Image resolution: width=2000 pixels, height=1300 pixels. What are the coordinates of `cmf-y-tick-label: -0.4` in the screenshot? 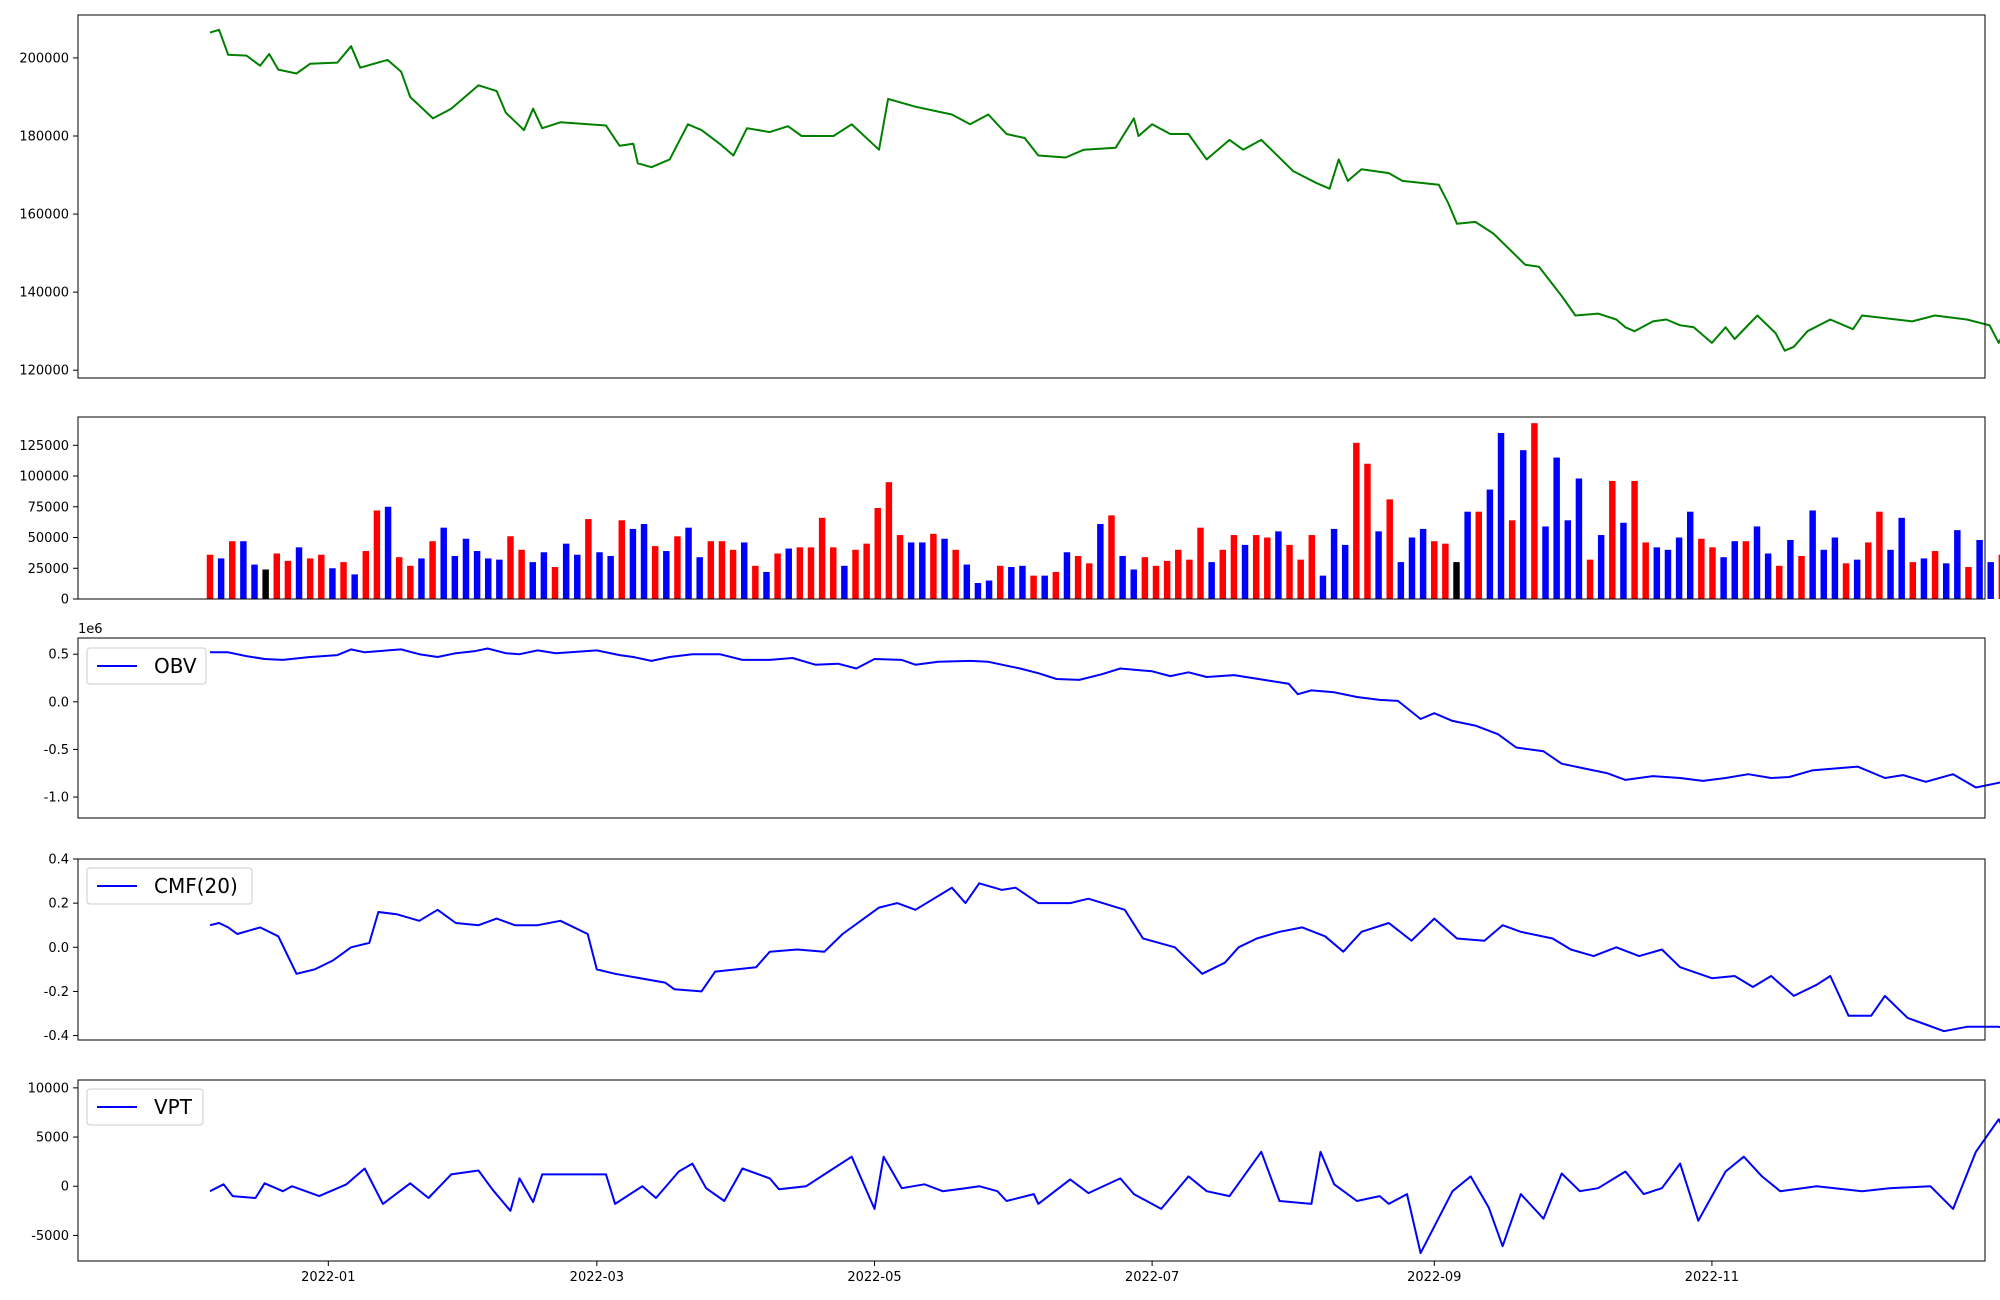 It's located at (56, 1036).